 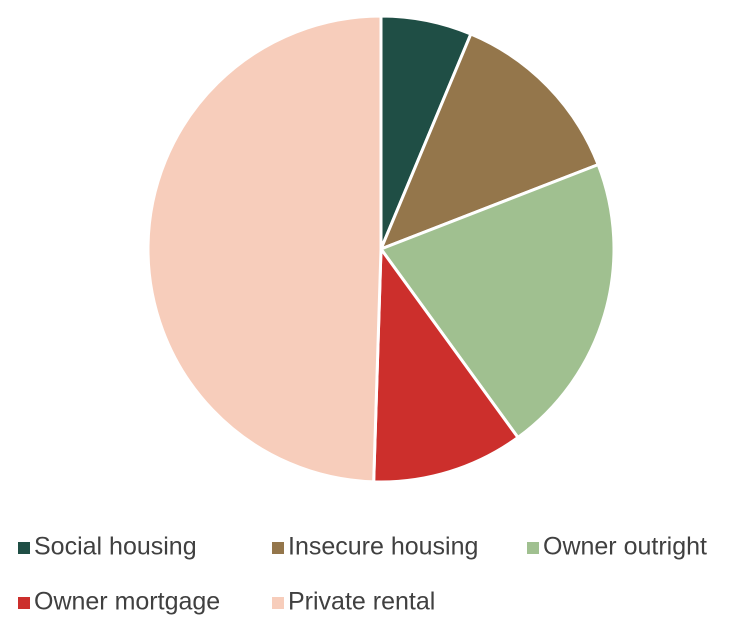 I want to click on legend-label: Owner outright, so click(x=625, y=547).